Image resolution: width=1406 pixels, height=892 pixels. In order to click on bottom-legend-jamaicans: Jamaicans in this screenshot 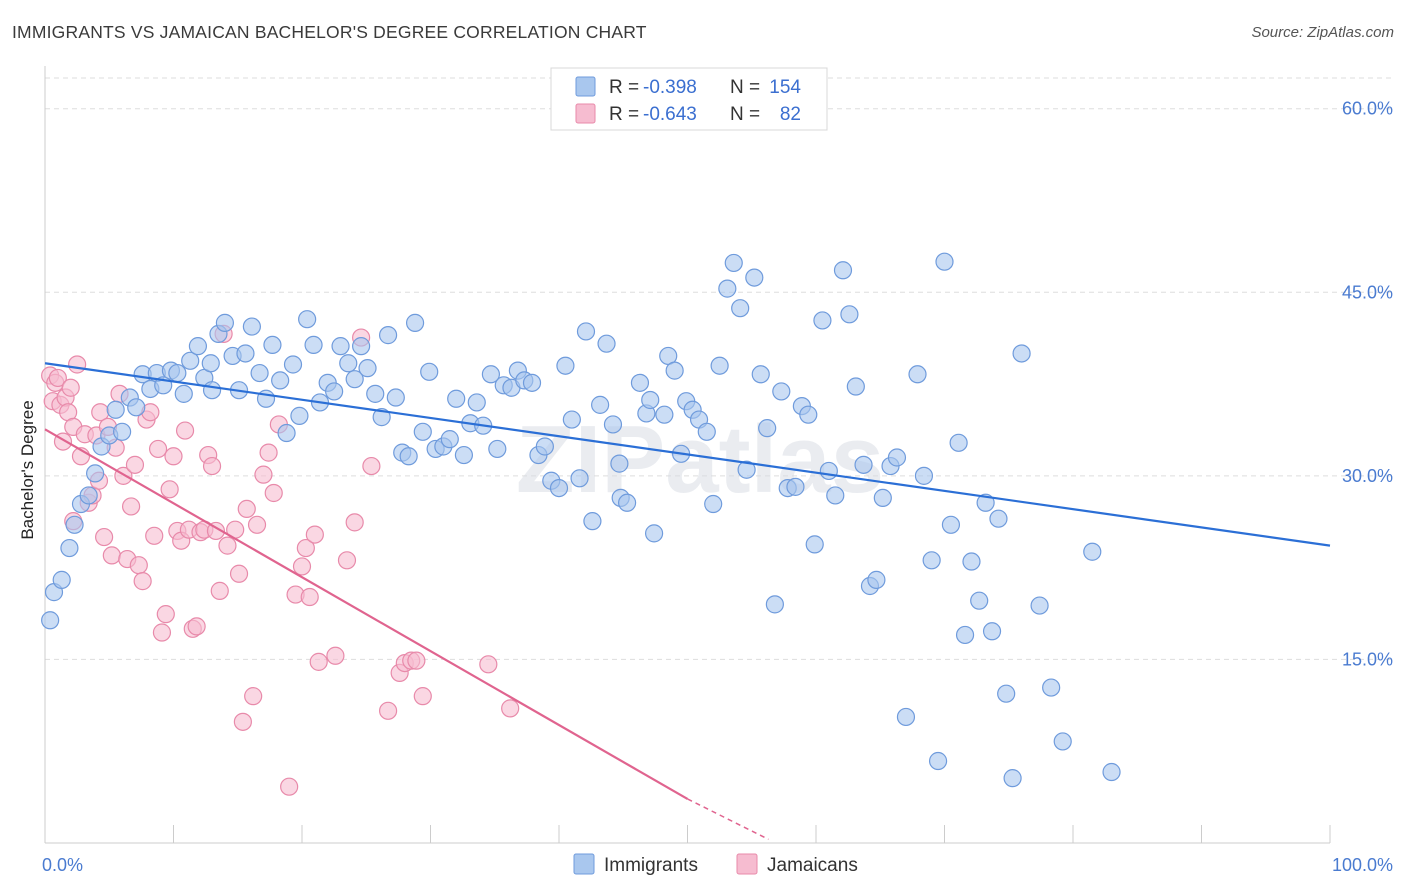, I will do `click(812, 865)`.